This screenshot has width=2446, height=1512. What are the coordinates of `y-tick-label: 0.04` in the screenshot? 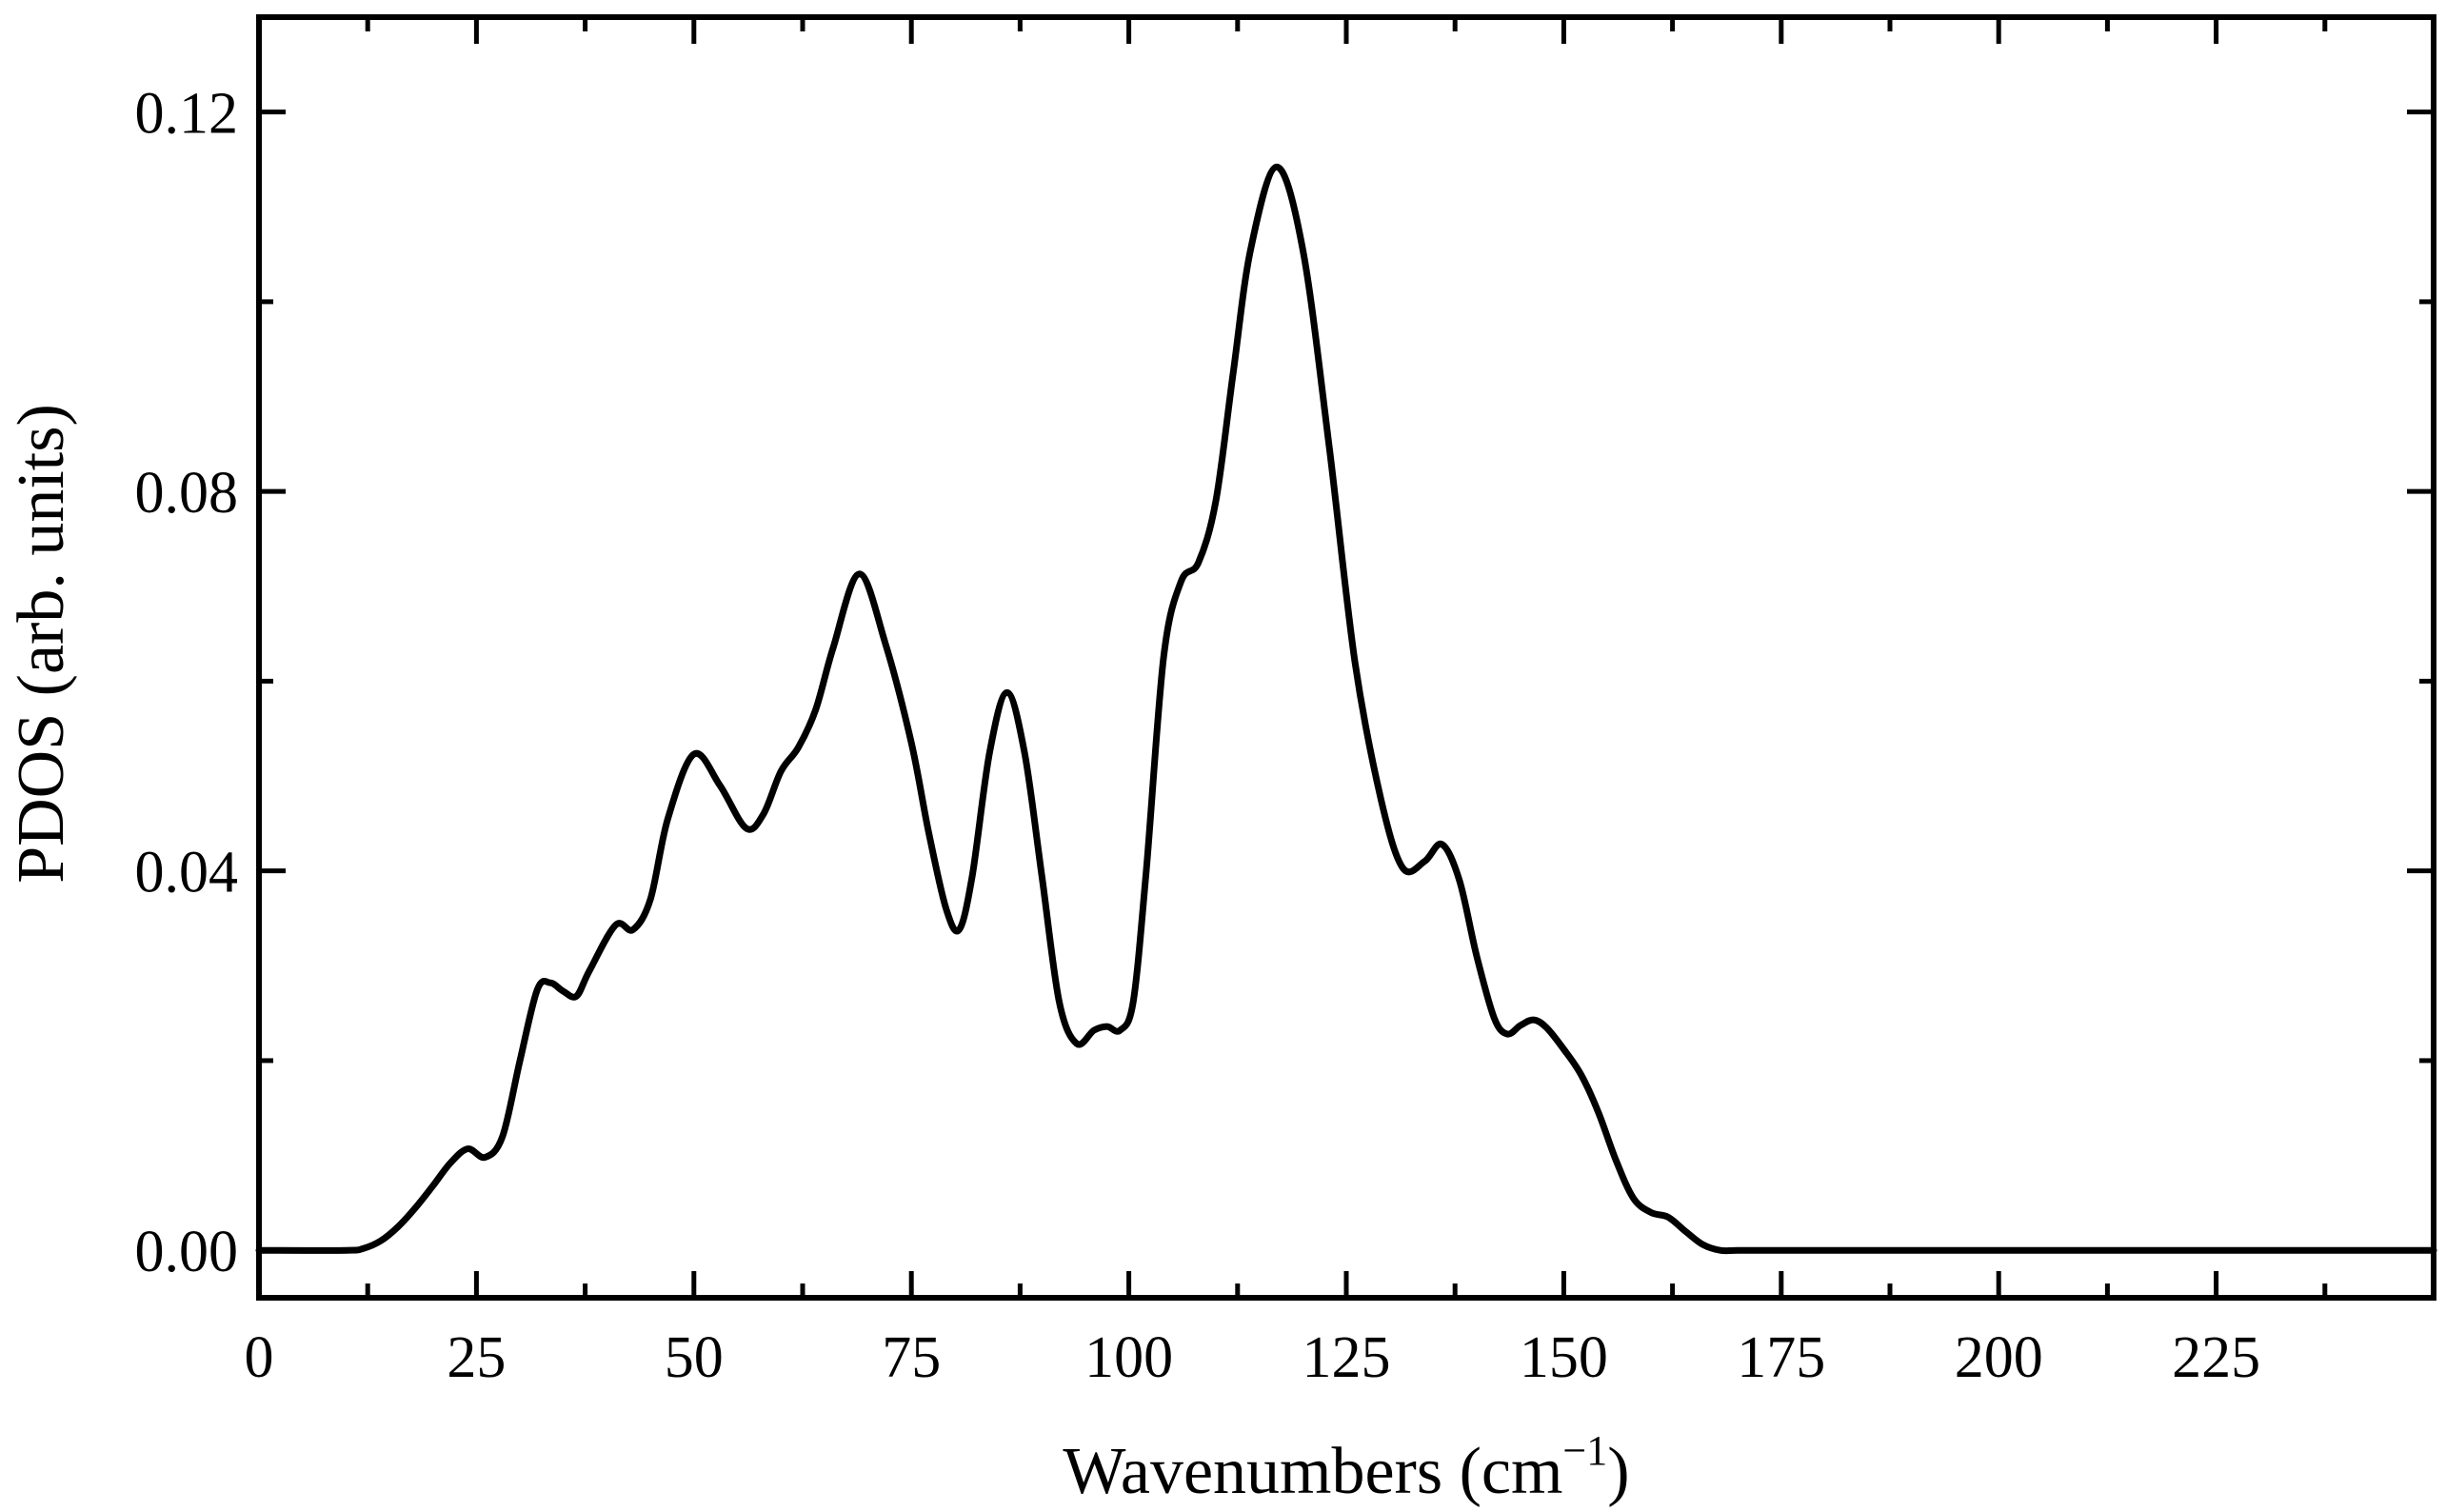 It's located at (187, 873).